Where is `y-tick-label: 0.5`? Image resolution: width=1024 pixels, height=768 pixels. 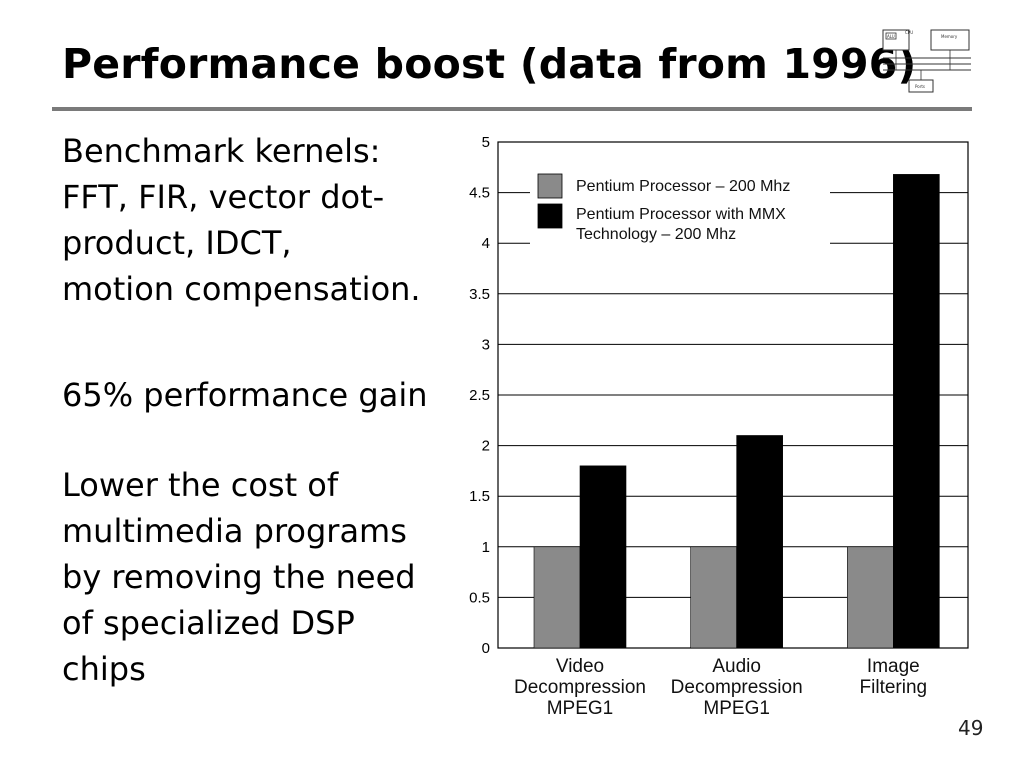
y-tick-label: 0.5 is located at coordinates (479, 597).